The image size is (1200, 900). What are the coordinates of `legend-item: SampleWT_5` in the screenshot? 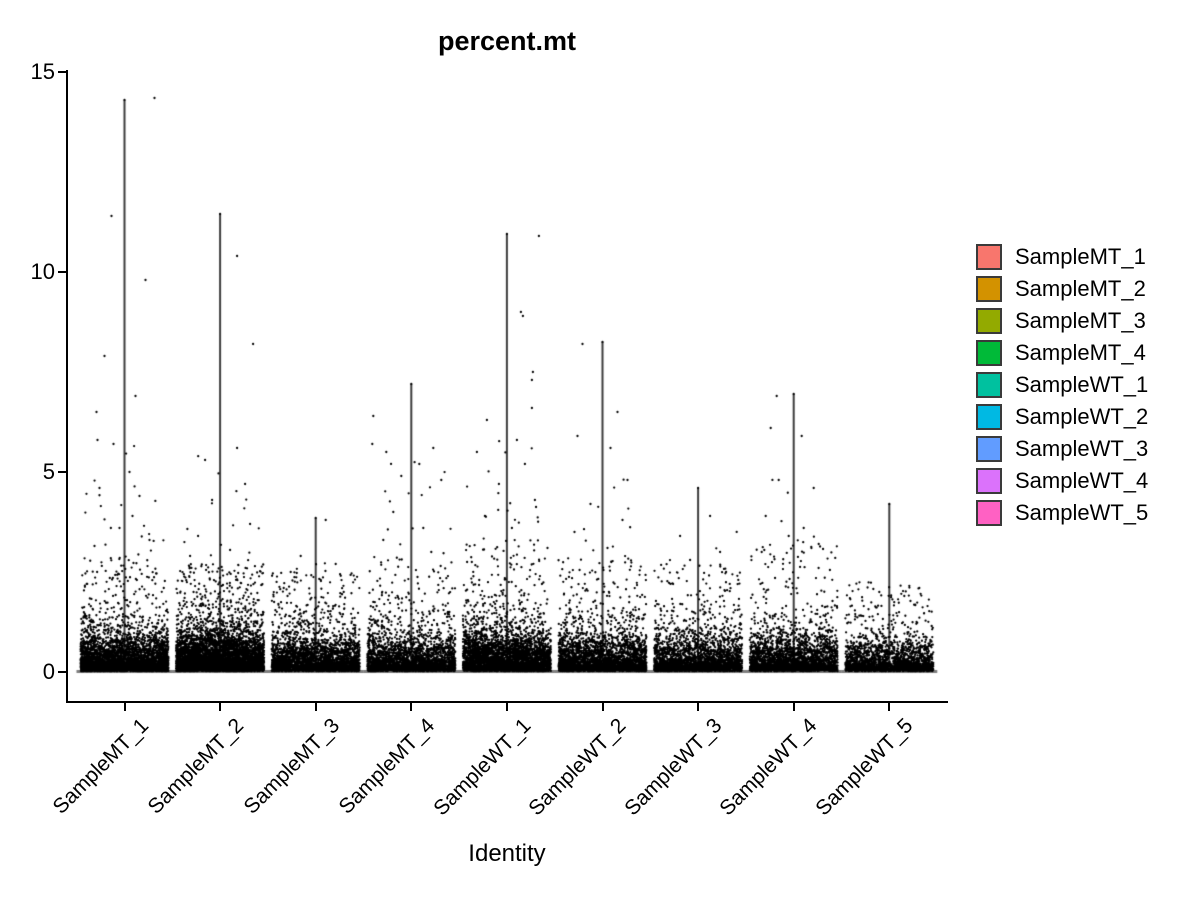 It's located at (1062, 513).